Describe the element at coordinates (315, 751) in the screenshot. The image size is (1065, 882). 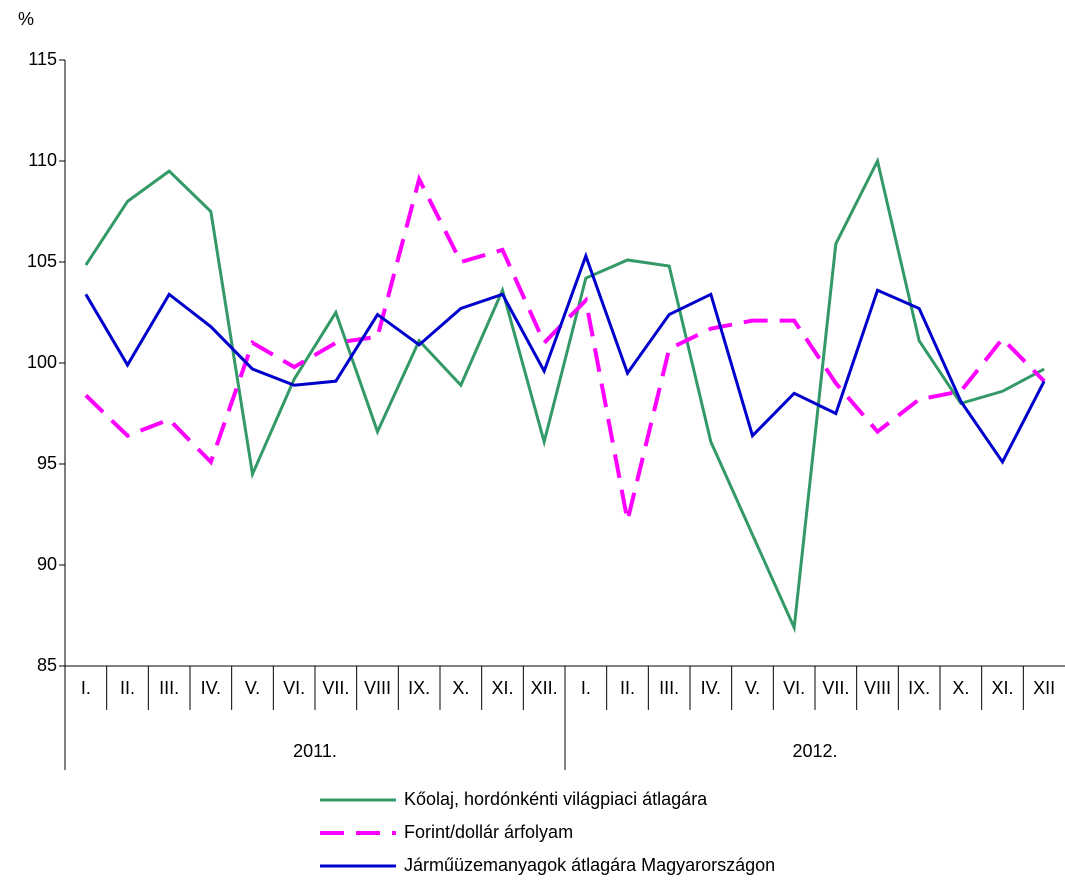
I see `group-label: 2011.` at that location.